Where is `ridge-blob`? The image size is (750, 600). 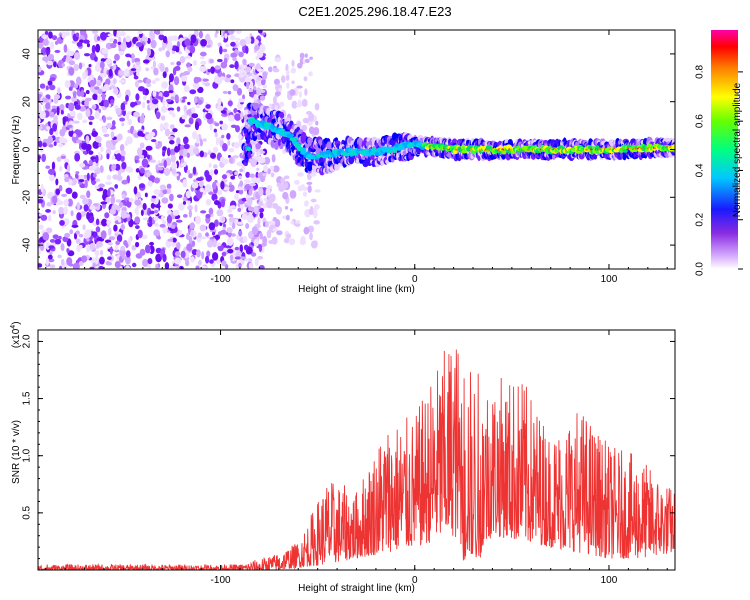
ridge-blob is located at coordinates (272, 143).